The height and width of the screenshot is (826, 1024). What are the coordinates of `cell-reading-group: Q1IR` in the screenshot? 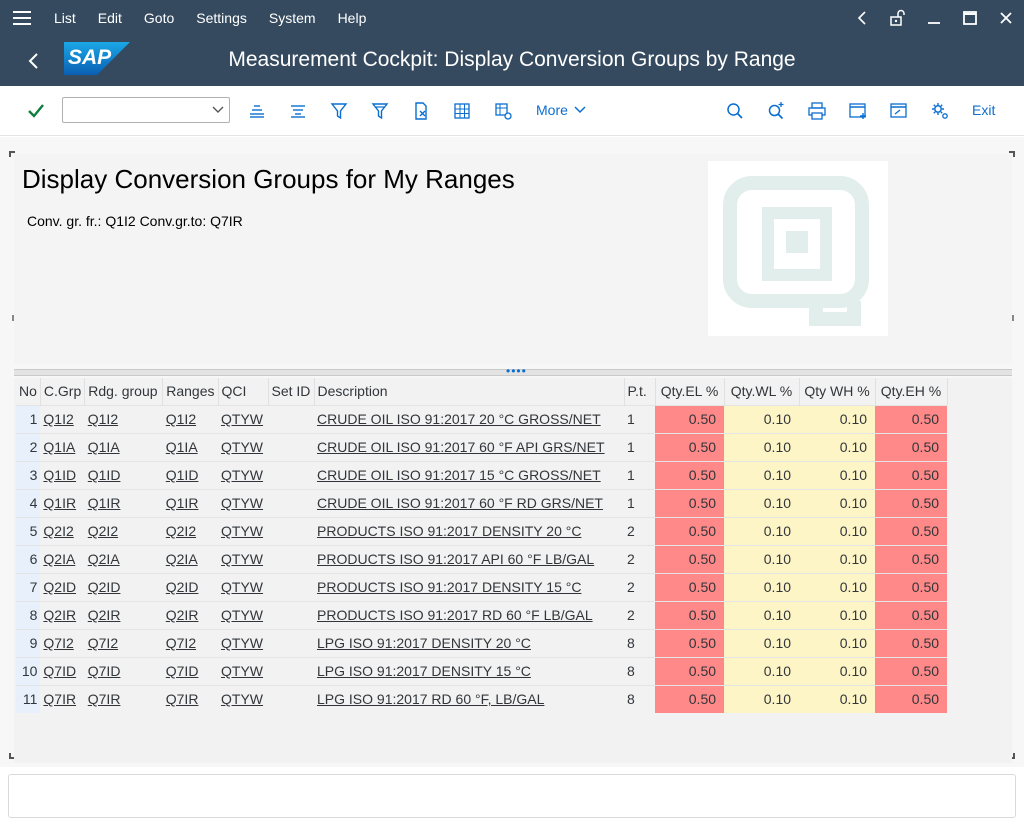 It's located at (123, 502).